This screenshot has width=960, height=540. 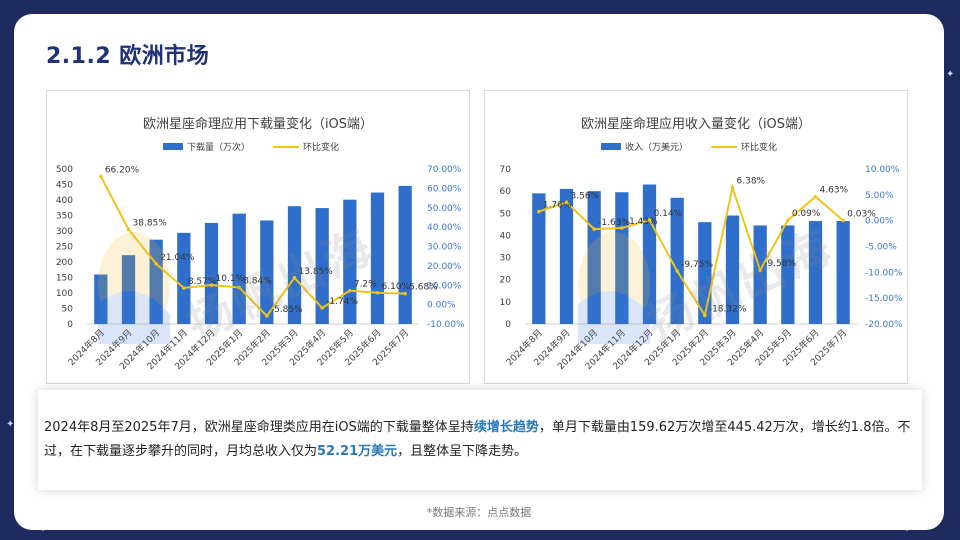 I want to click on line-data-label: 66.20%, so click(x=122, y=170).